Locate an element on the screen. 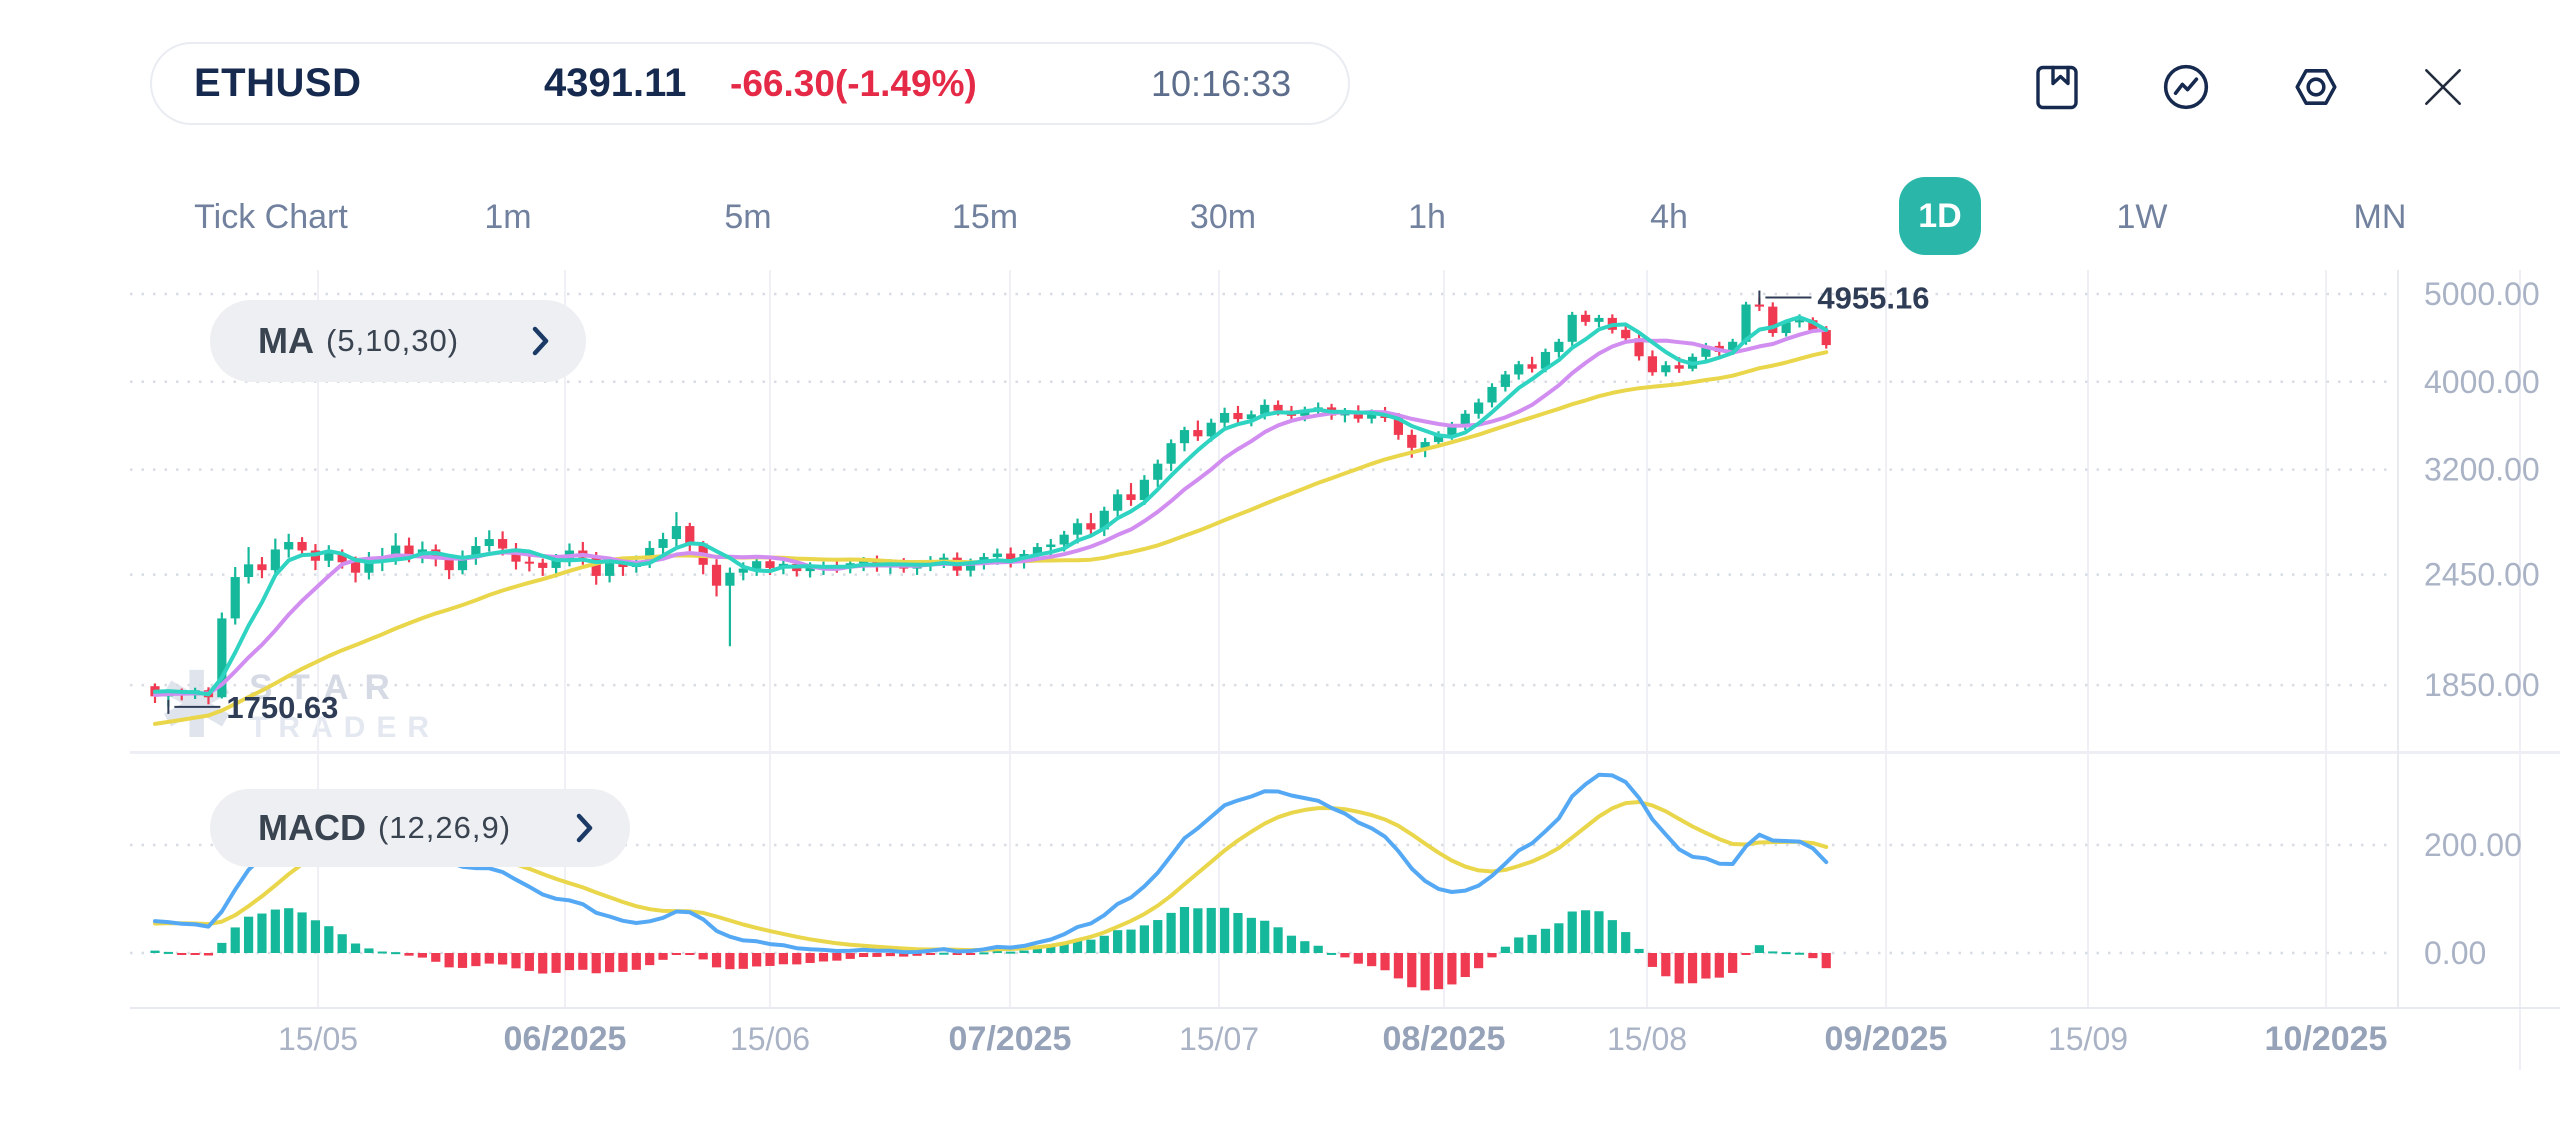 Image resolution: width=2560 pixels, height=1121 pixels. svg-text: 07/2025 is located at coordinates (1010, 1039).